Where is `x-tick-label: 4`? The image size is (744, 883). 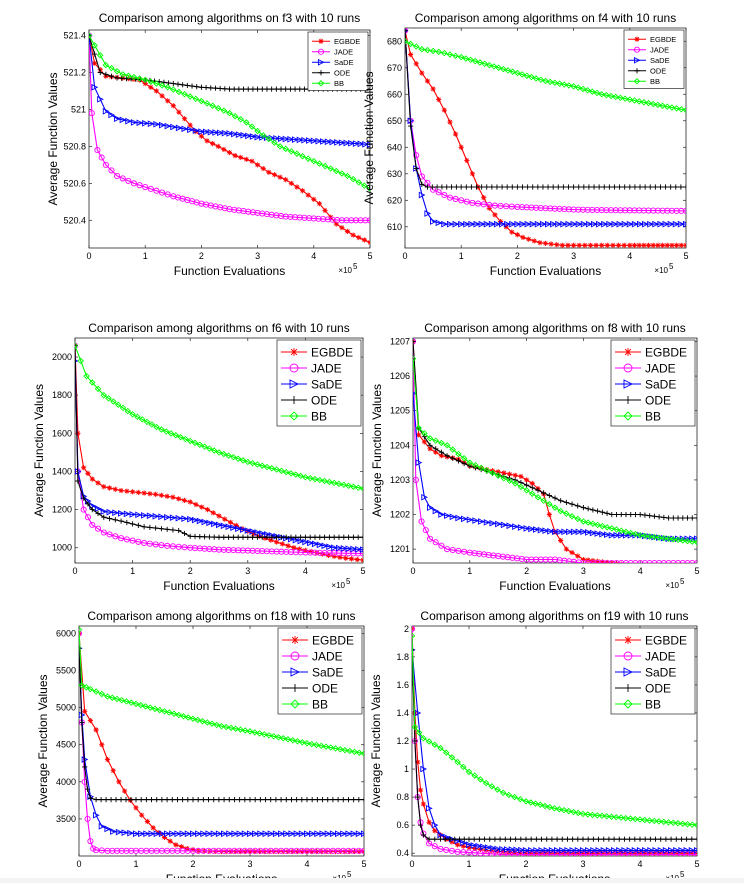 x-tick-label: 4 is located at coordinates (305, 571).